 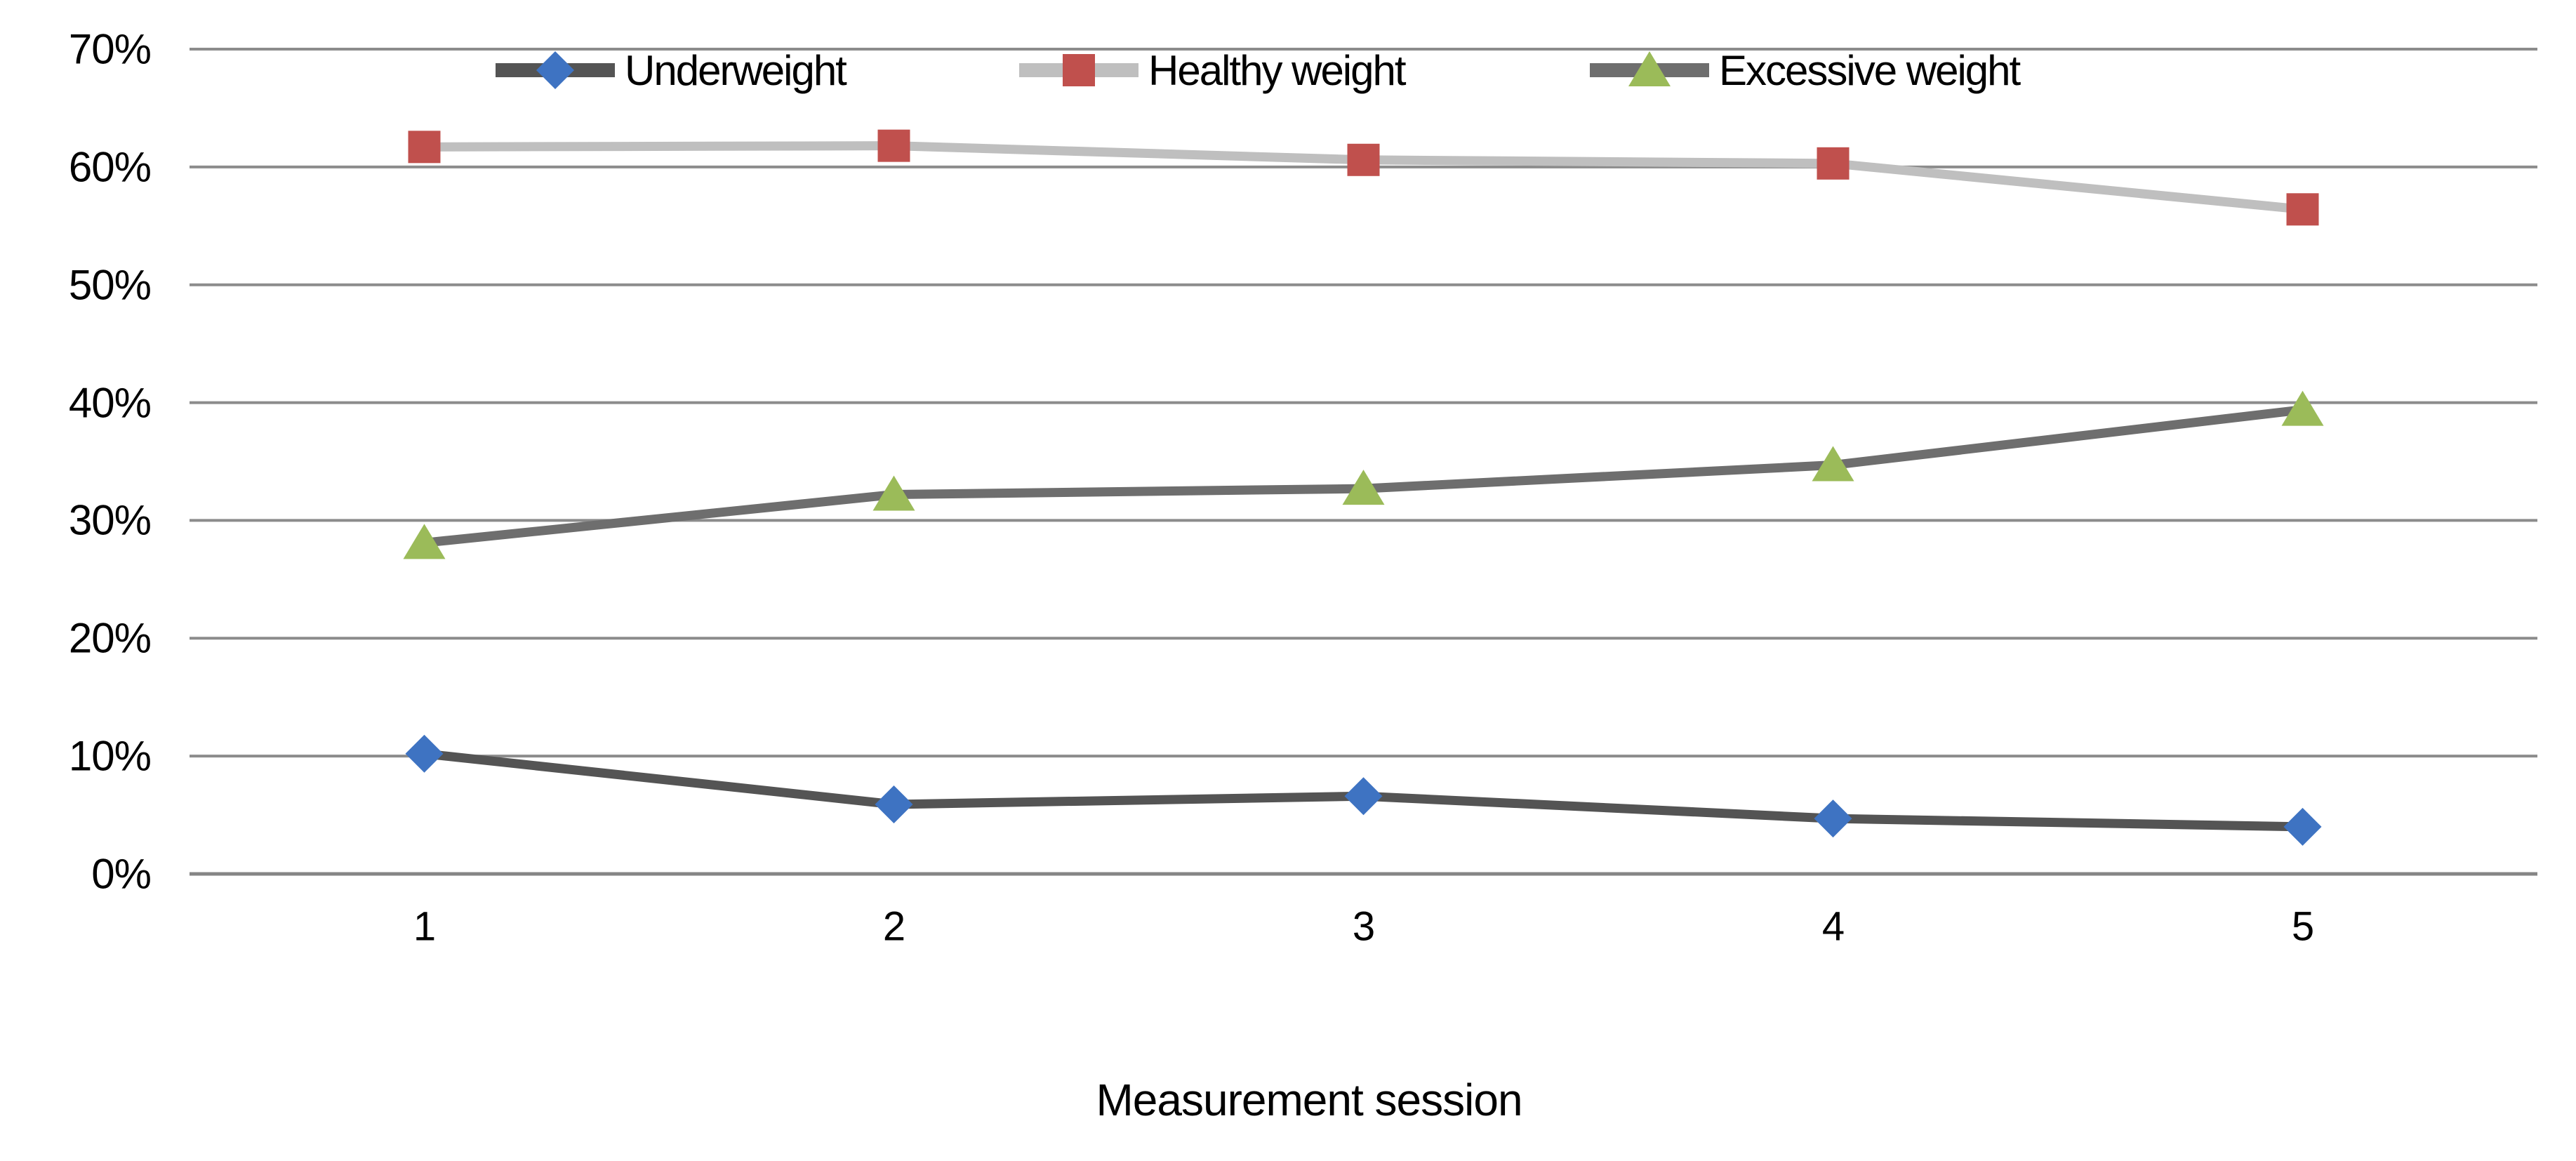 What do you see at coordinates (122, 874) in the screenshot?
I see `y-tick-label-0-: 0%` at bounding box center [122, 874].